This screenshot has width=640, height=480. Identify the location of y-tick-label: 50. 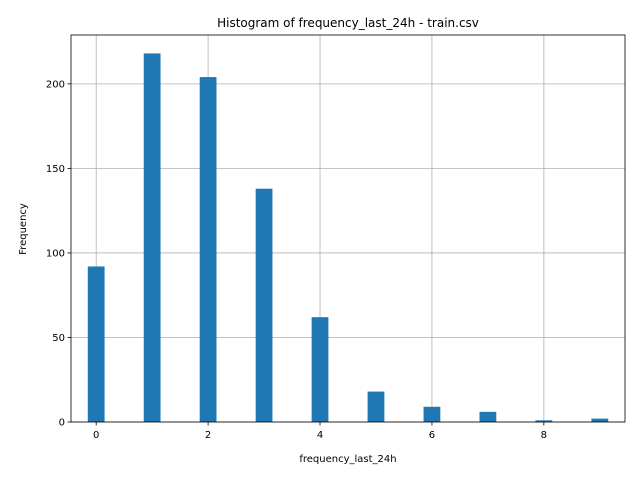
(58, 338).